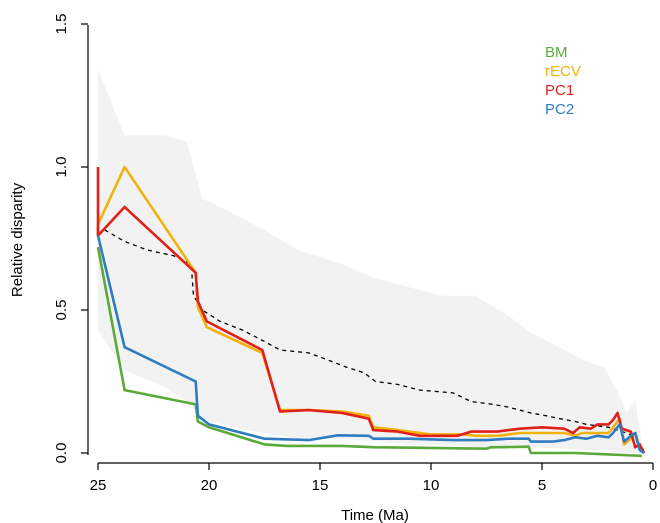 This screenshot has height=523, width=660. I want to click on x-tick-label: 10, so click(431, 485).